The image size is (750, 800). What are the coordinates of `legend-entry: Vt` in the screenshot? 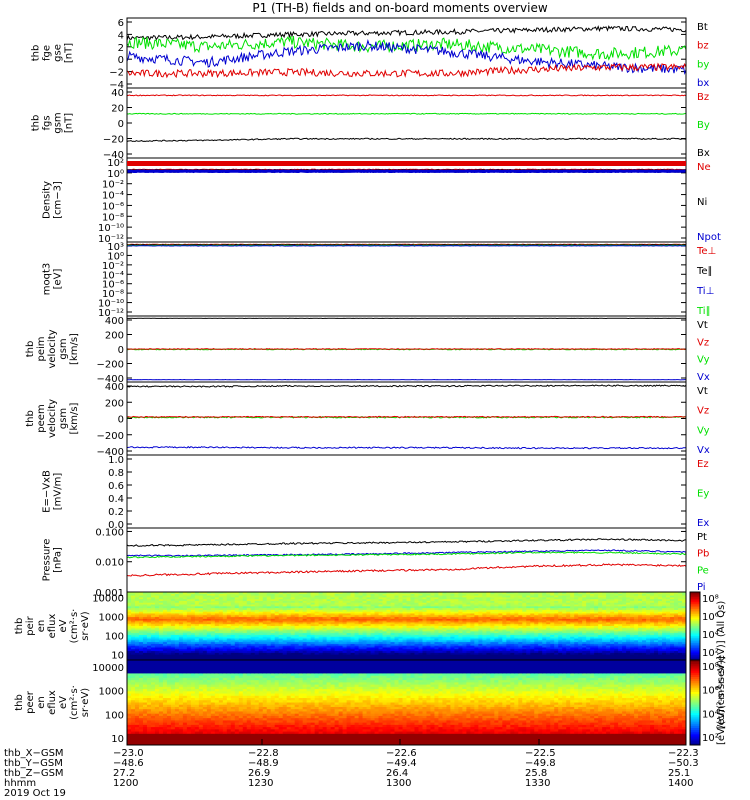 It's located at (702, 391).